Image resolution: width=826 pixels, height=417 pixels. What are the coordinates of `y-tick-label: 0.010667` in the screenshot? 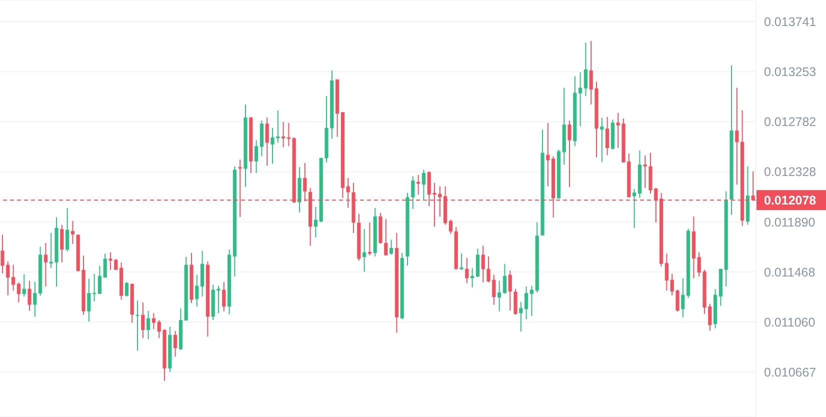 It's located at (790, 373).